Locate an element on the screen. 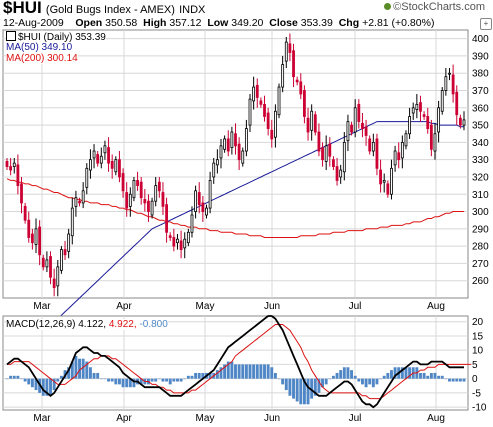  price-month-label: May is located at coordinates (205, 306).